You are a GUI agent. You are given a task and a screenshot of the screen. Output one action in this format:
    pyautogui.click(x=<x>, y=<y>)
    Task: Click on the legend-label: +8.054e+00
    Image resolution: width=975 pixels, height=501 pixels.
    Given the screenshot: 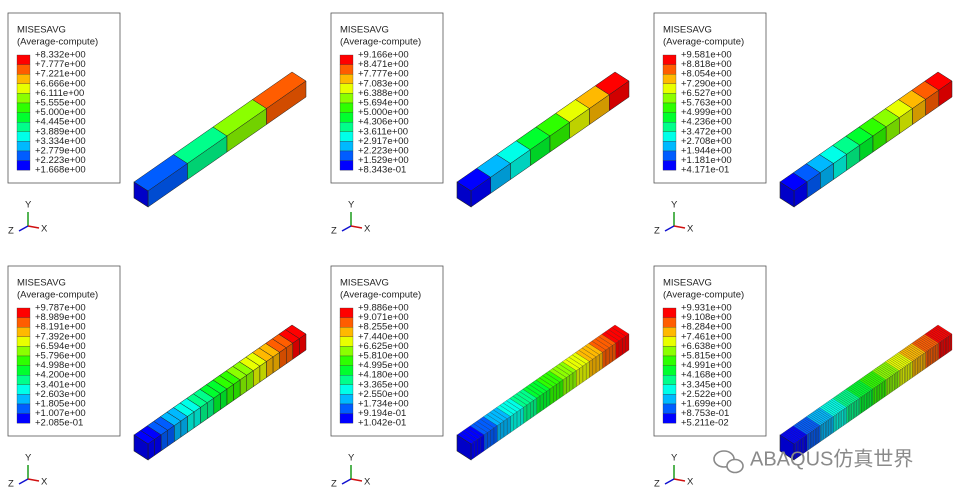 What is the action you would take?
    pyautogui.click(x=706, y=74)
    